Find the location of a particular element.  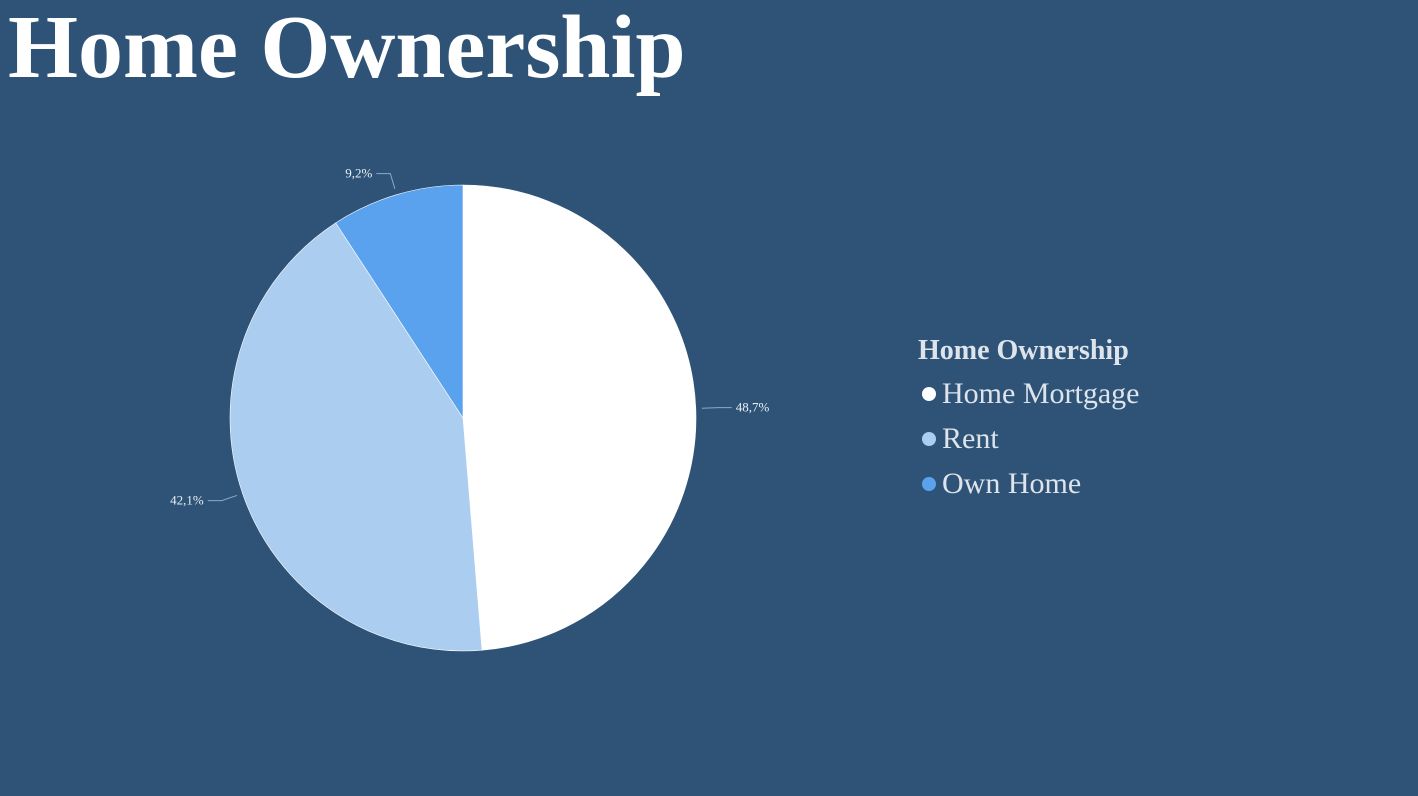

legend: Home Ownership Home Mortgage Rent Own Home is located at coordinates (1028, 420).